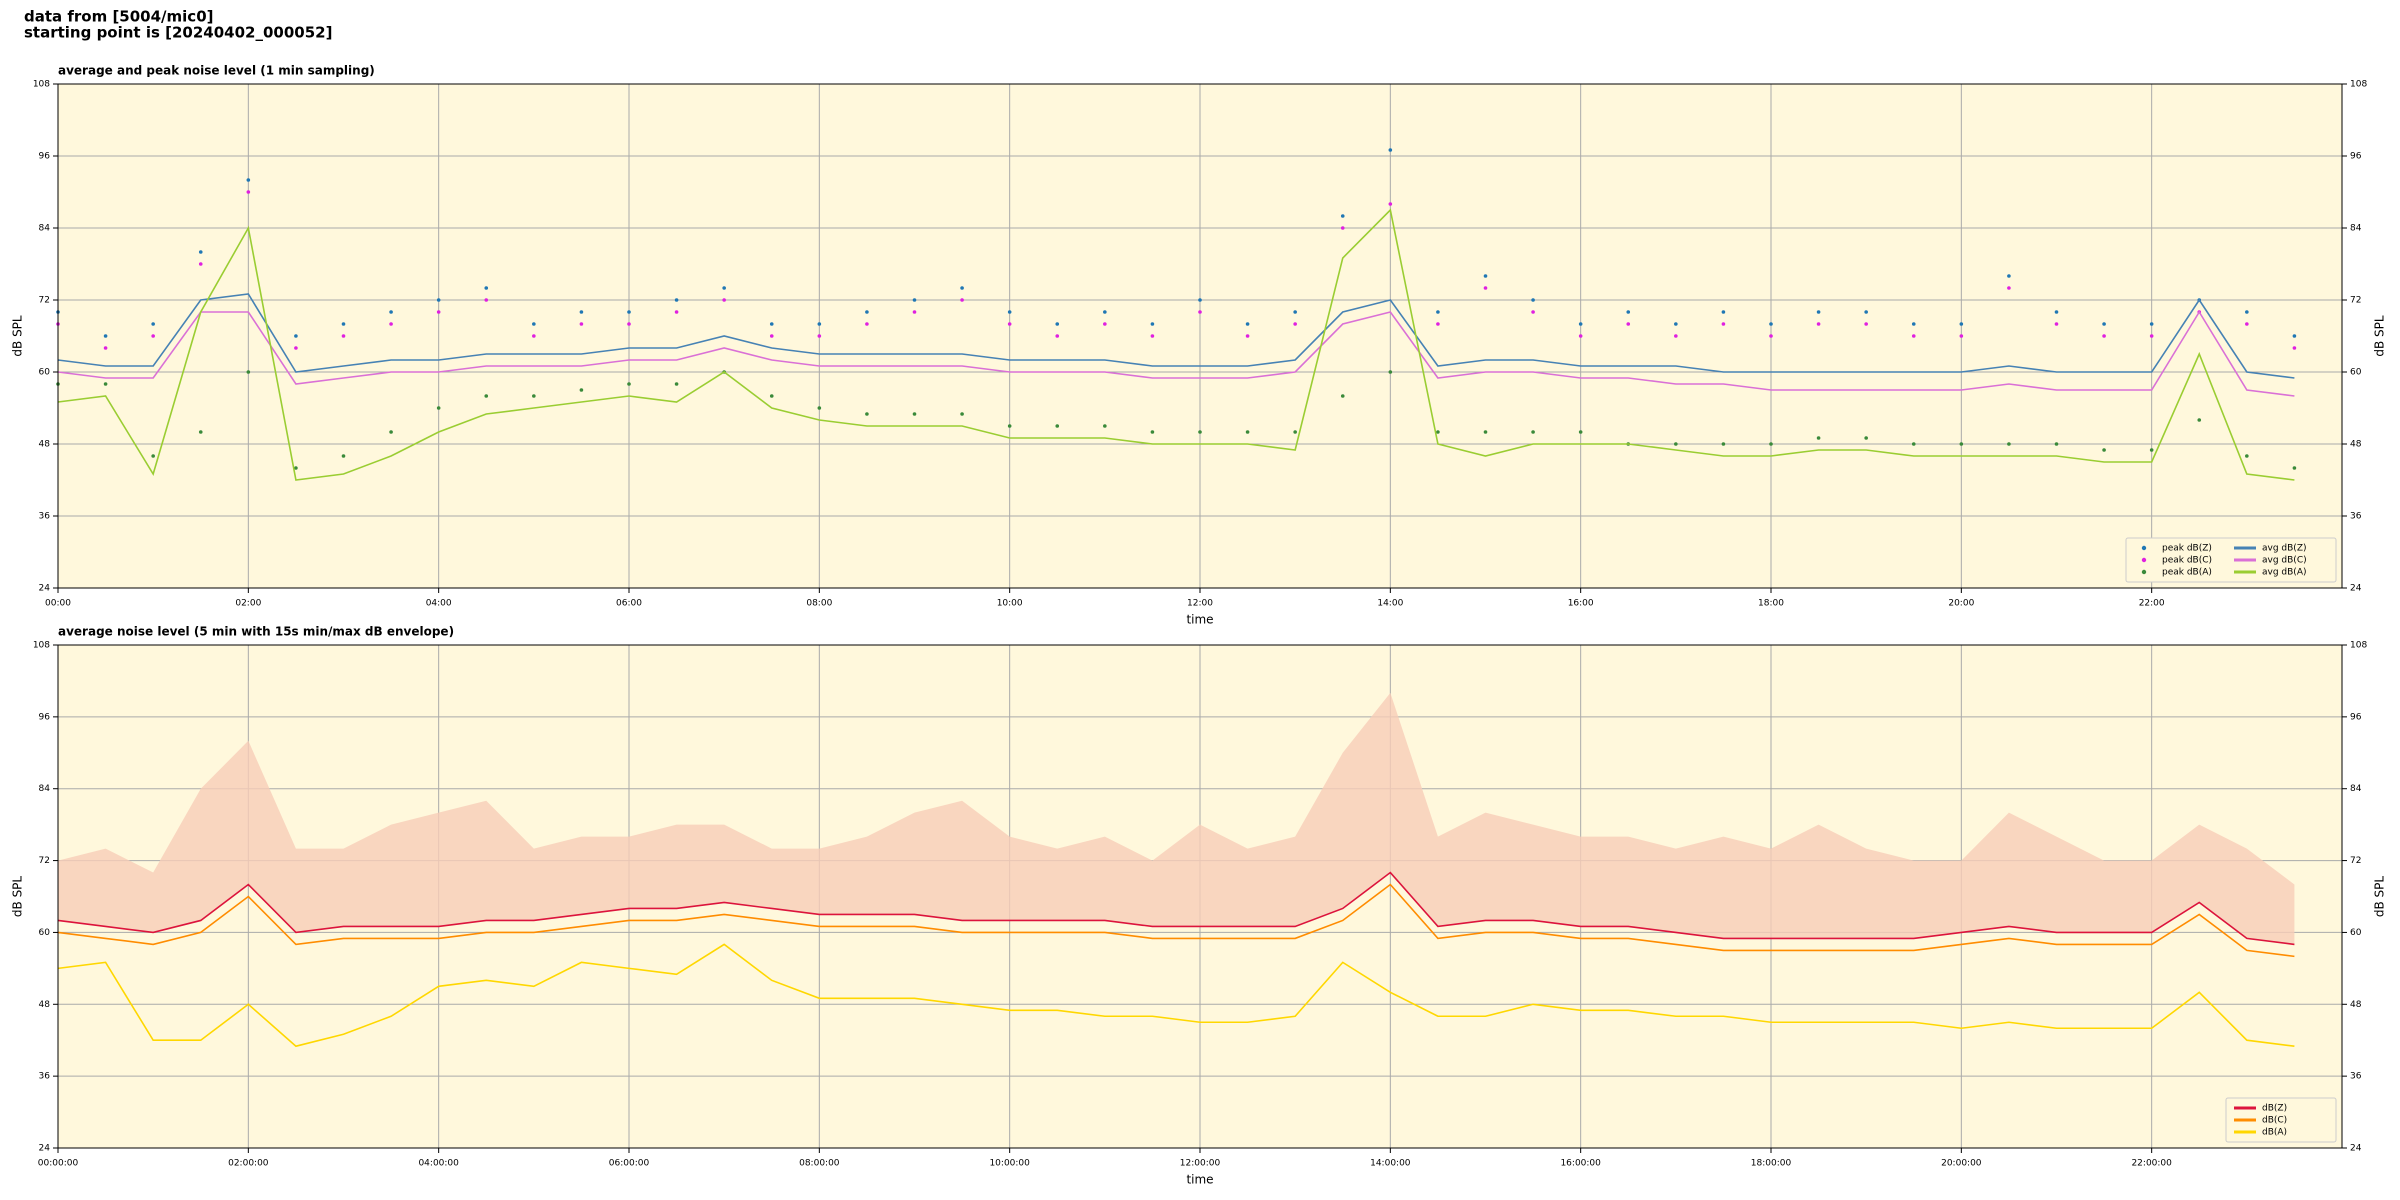 This screenshot has height=1200, width=2400. What do you see at coordinates (58, 1164) in the screenshot?
I see `x-tick-label: 00:00:00` at bounding box center [58, 1164].